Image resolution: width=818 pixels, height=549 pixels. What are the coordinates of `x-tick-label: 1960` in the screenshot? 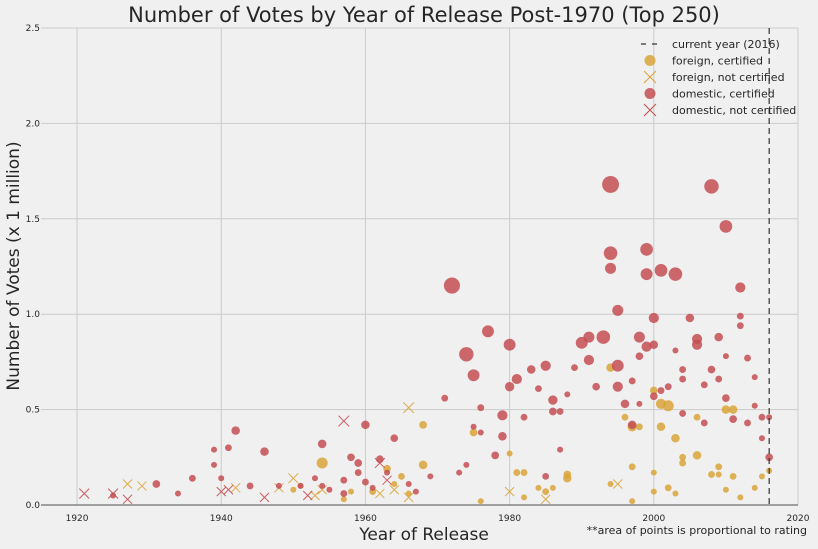 It's located at (365, 519).